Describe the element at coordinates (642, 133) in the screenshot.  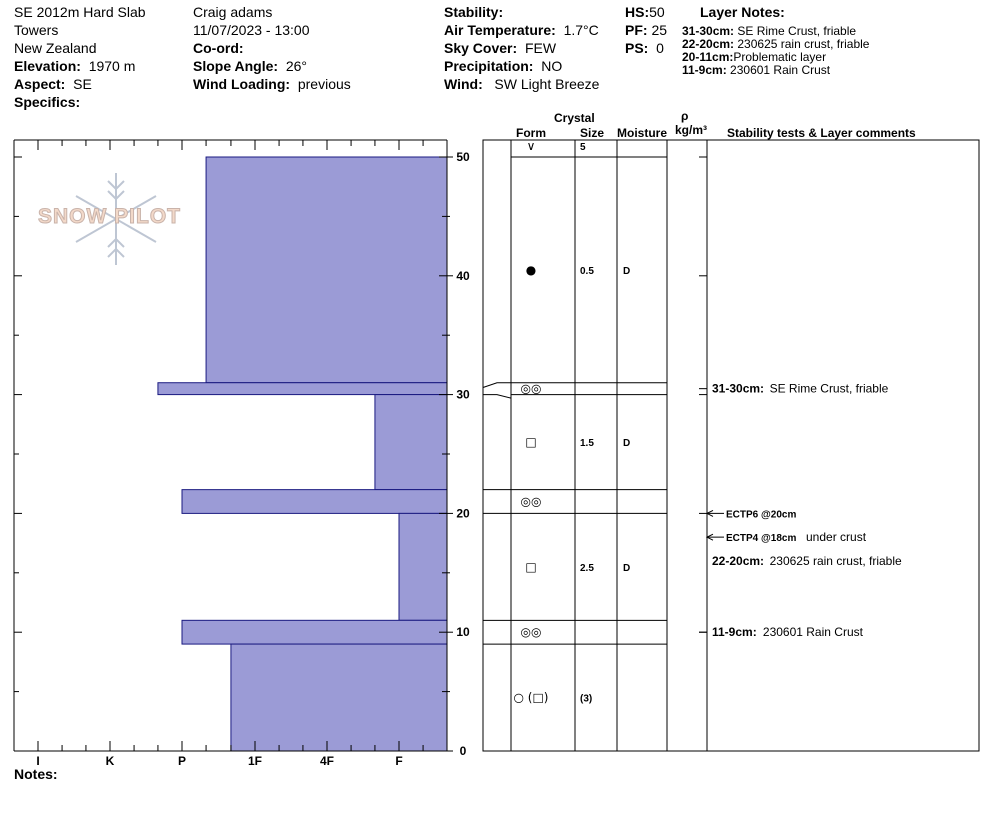
I see `col-moisture: Moisture` at that location.